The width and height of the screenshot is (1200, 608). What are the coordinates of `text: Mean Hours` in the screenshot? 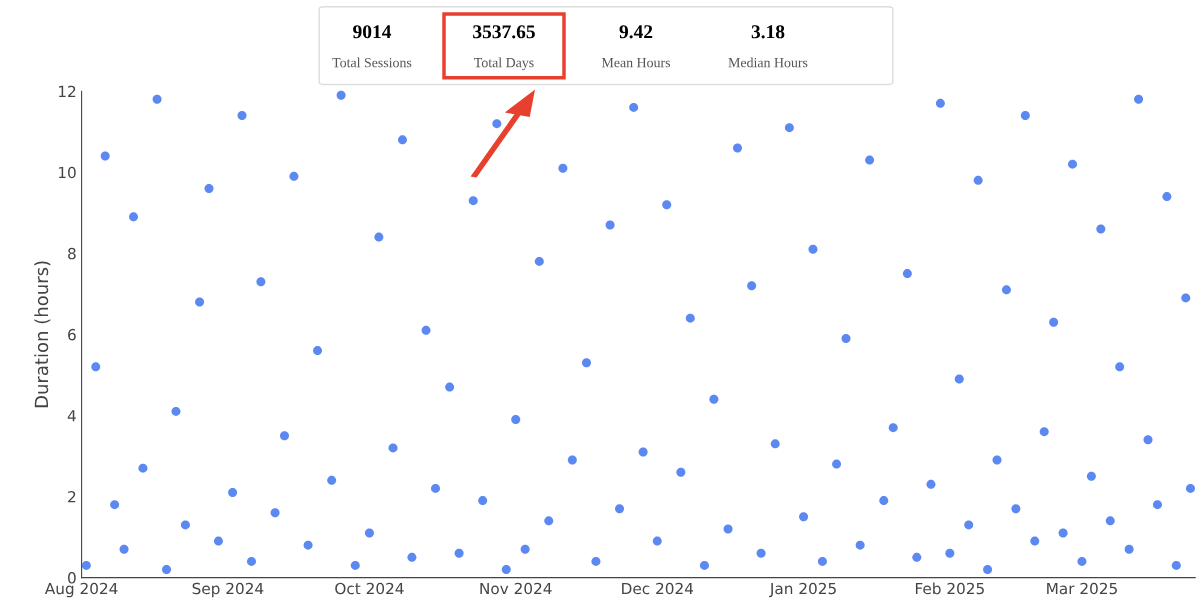 It's located at (636, 63).